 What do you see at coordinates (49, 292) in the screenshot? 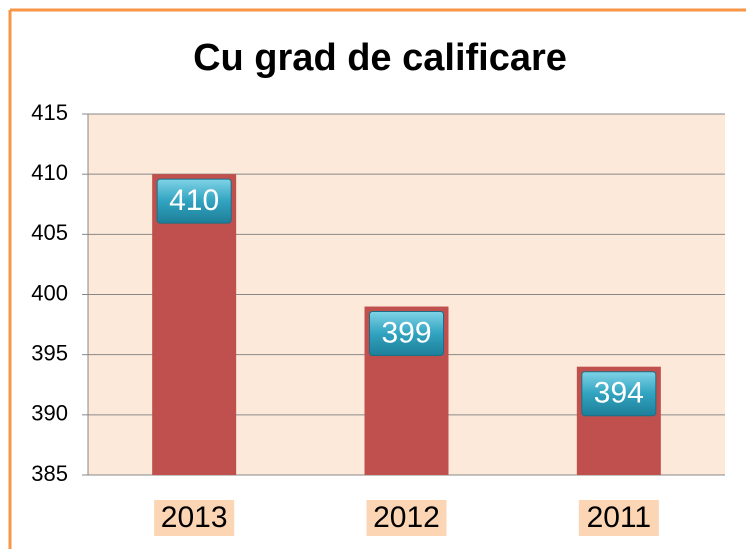
I see `y-tick-label: 400` at bounding box center [49, 292].